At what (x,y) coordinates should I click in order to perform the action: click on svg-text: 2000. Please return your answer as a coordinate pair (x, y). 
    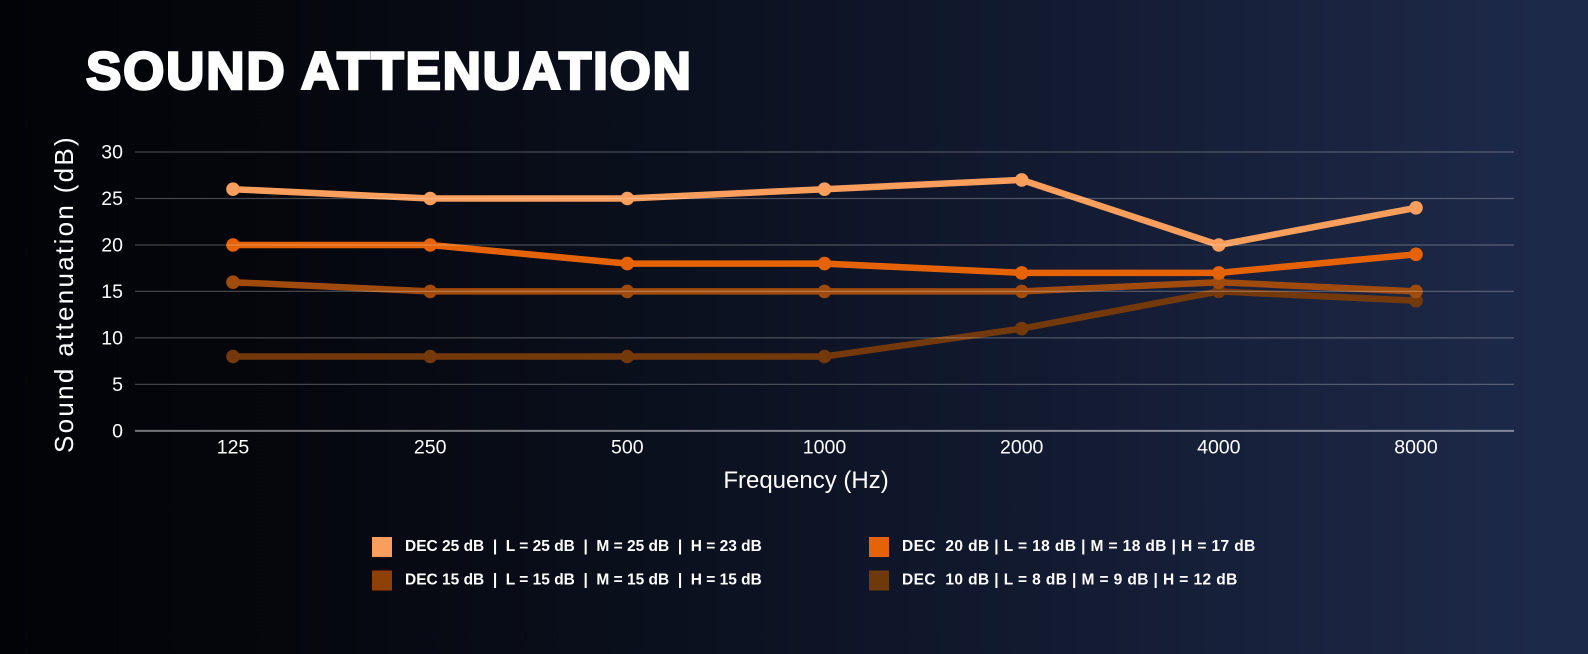
    Looking at the image, I should click on (1022, 448).